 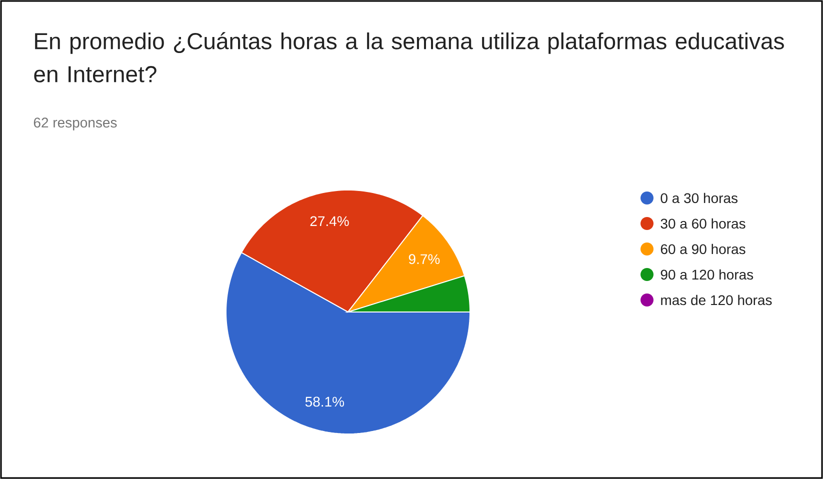 I want to click on text: 62 responses, so click(x=75, y=124).